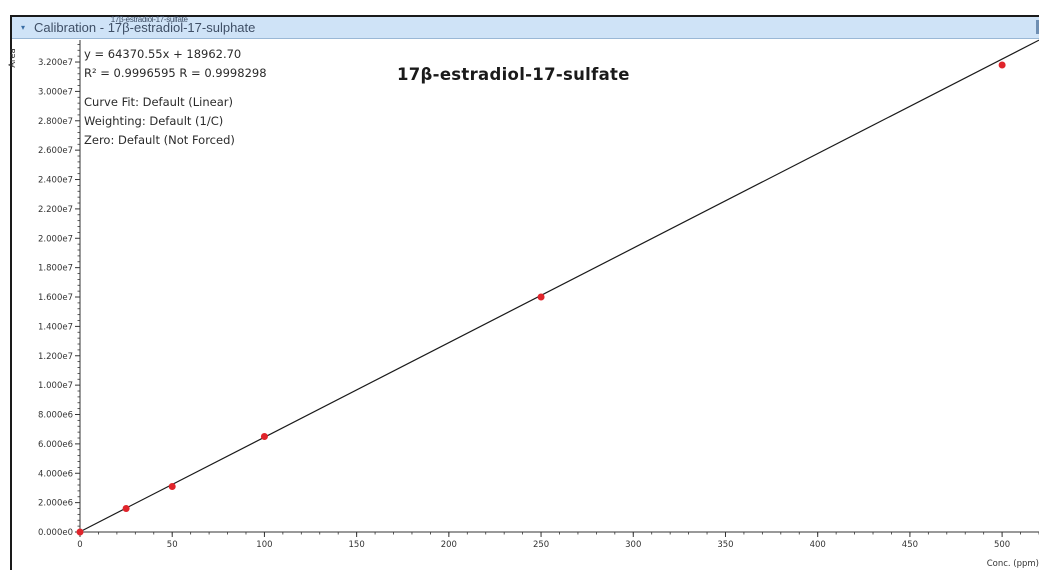  What do you see at coordinates (55, 445) in the screenshot?
I see `y-tick-label: 6.000e6` at bounding box center [55, 445].